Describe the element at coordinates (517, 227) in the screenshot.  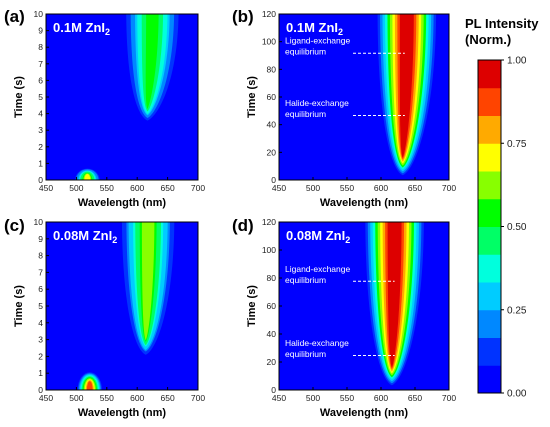
I see `colorbar-tick-label: 0.50` at that location.